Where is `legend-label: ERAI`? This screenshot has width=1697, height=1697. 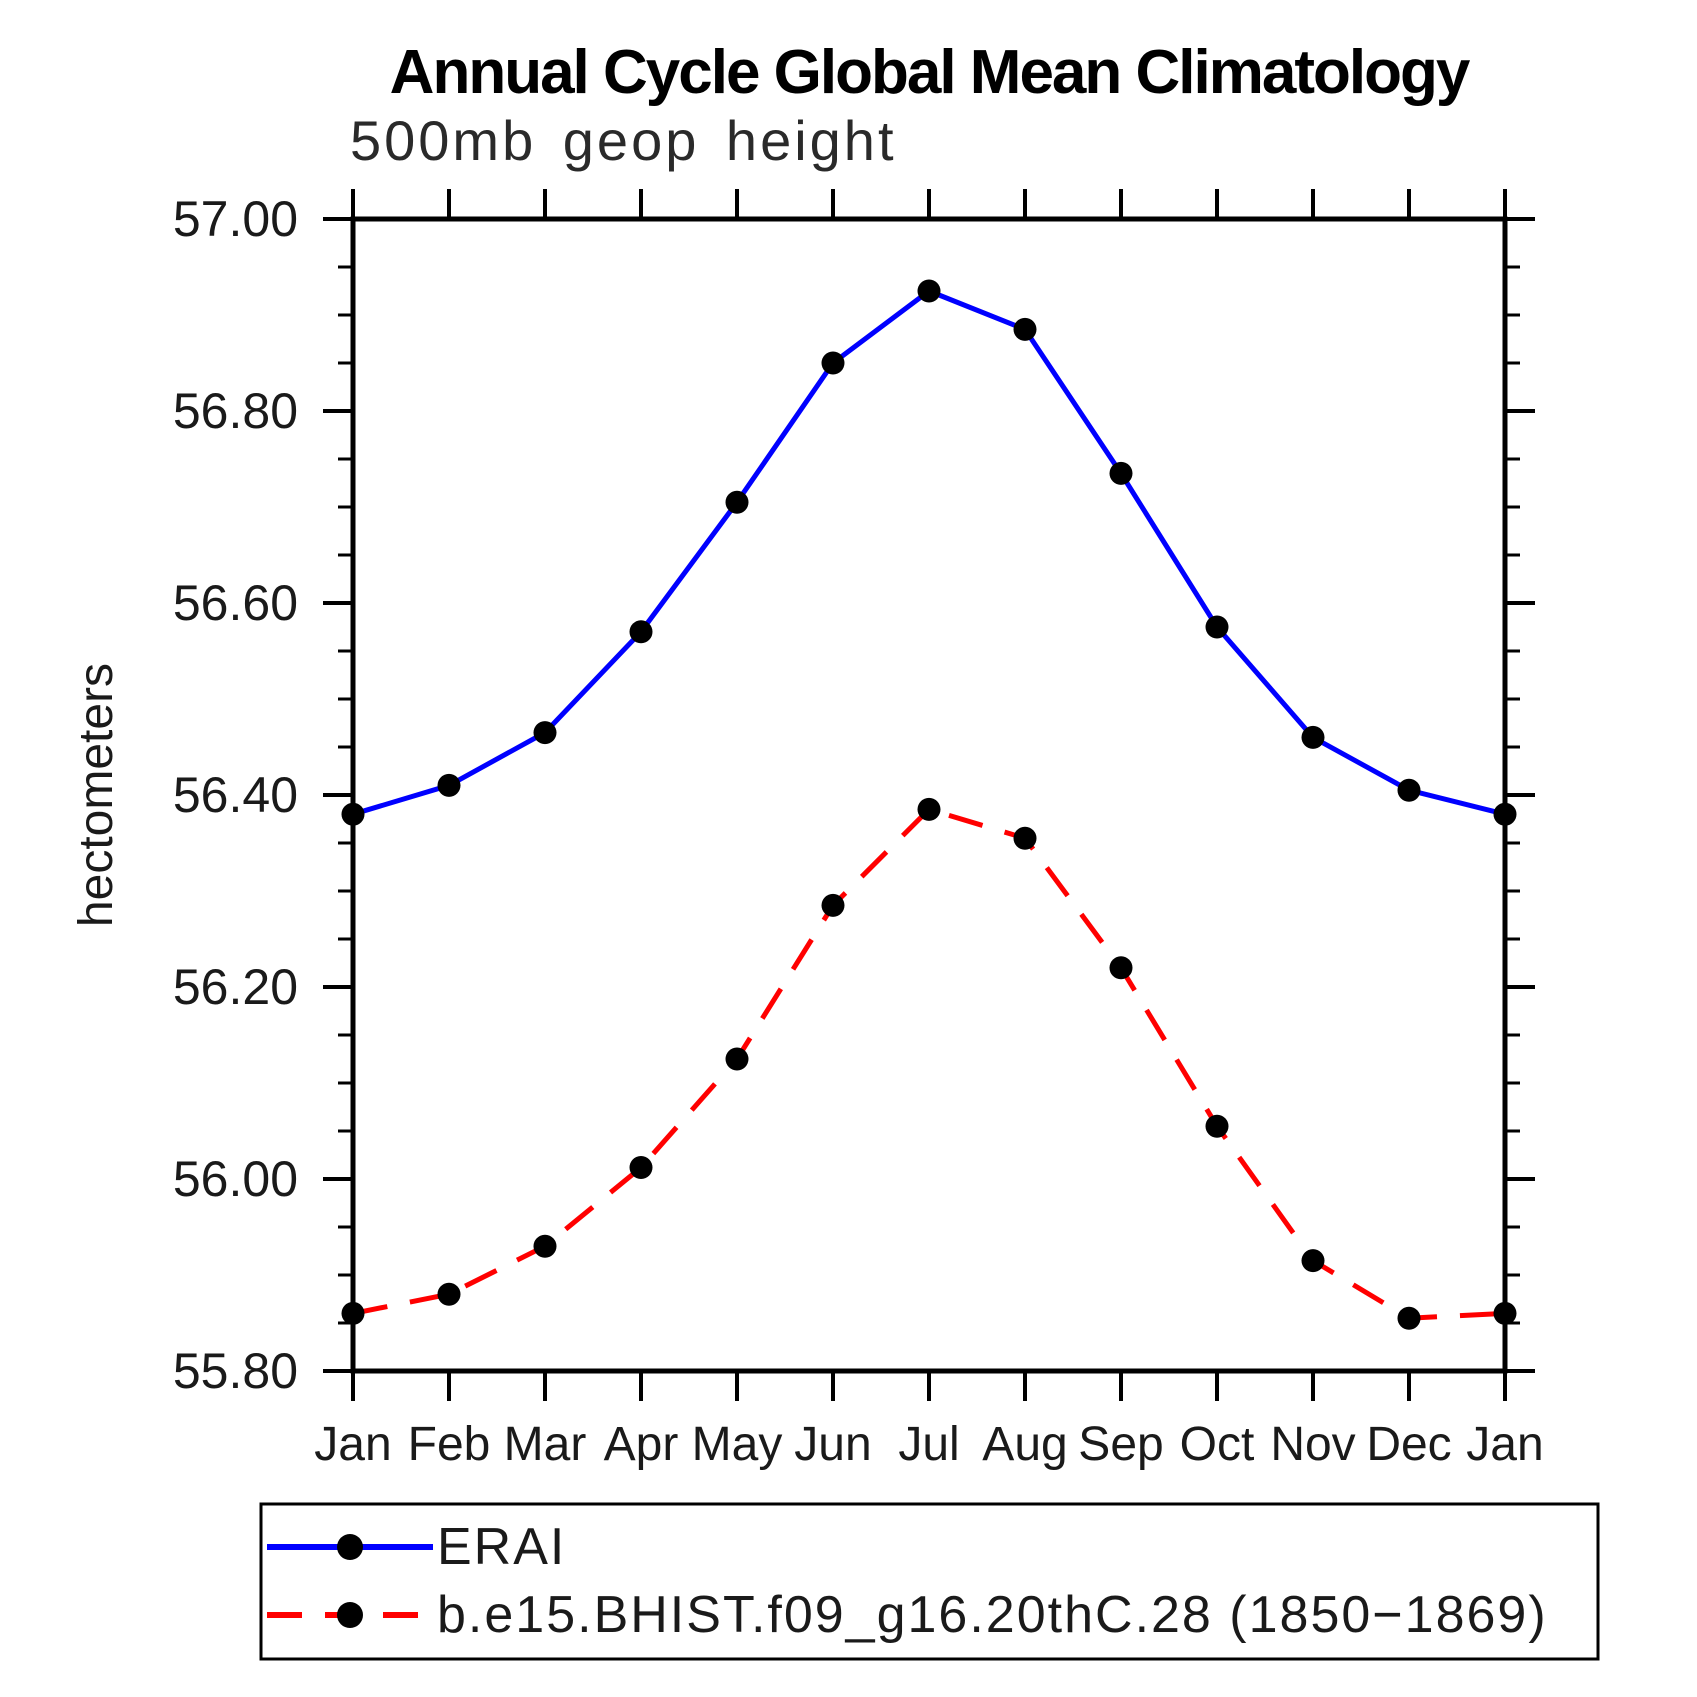 legend-label: ERAI is located at coordinates (501, 1547).